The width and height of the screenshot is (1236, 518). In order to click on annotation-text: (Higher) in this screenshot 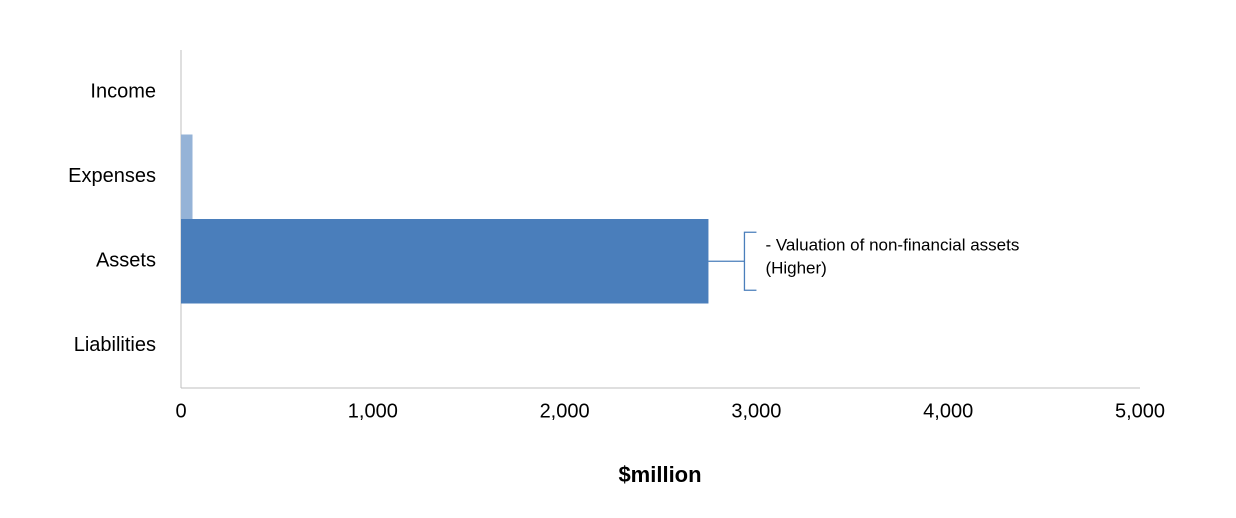, I will do `click(795, 268)`.